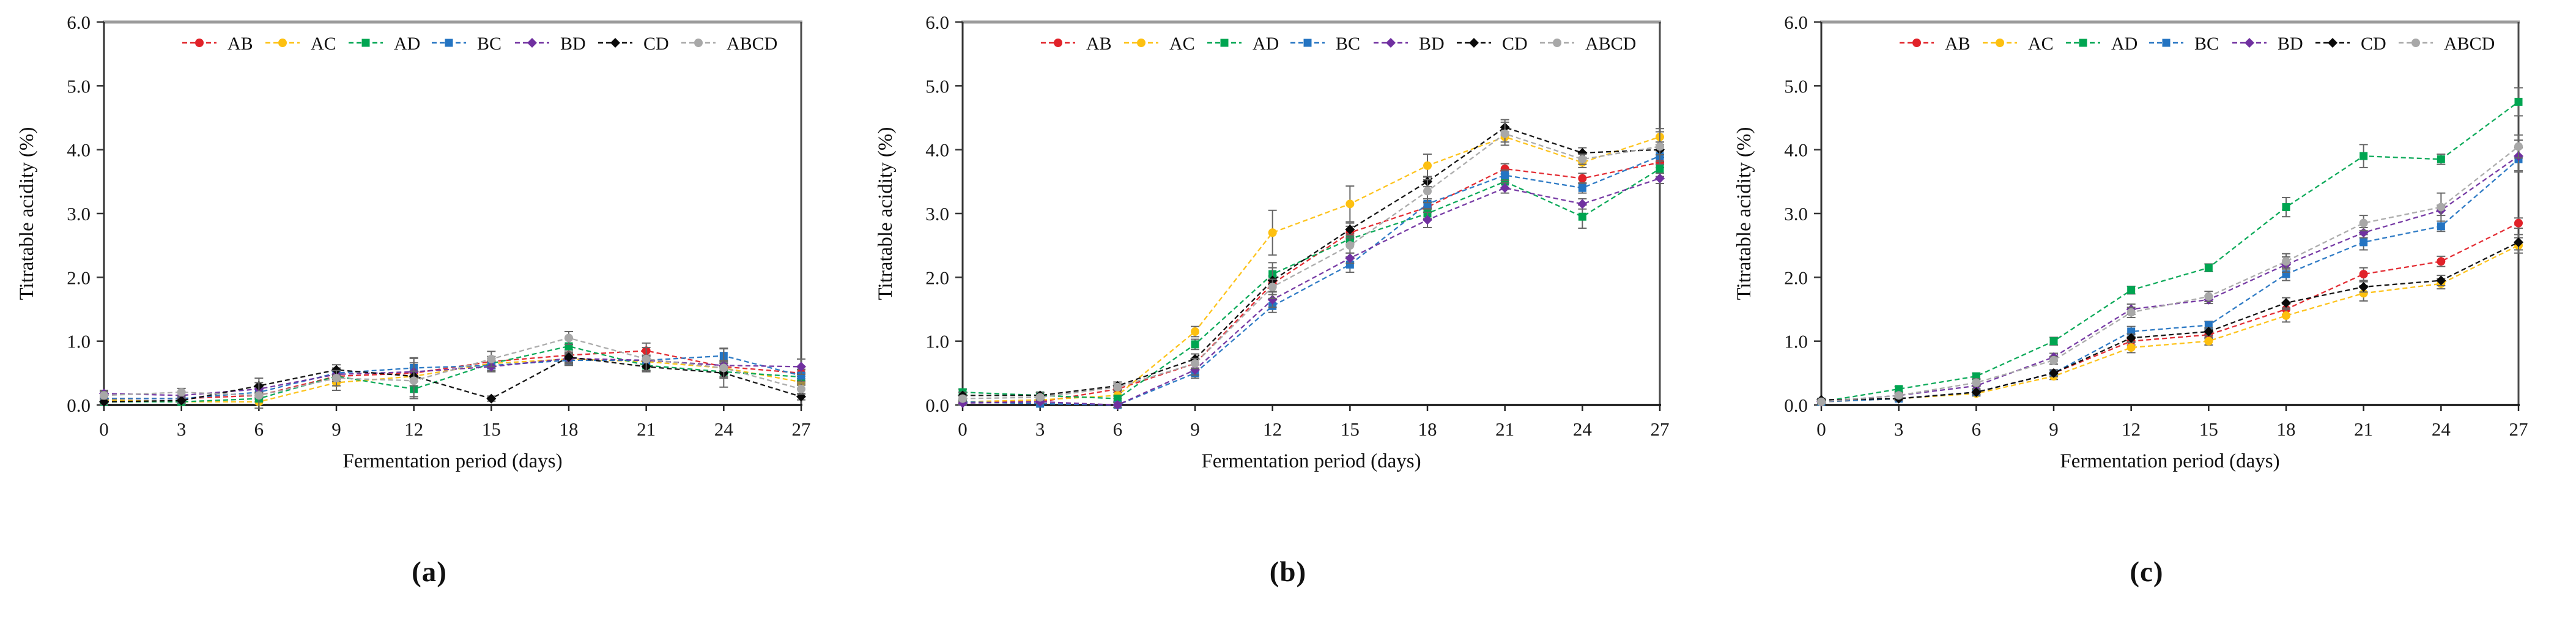 The height and width of the screenshot is (624, 2576). I want to click on y-tick-label: 1.0, so click(79, 341).